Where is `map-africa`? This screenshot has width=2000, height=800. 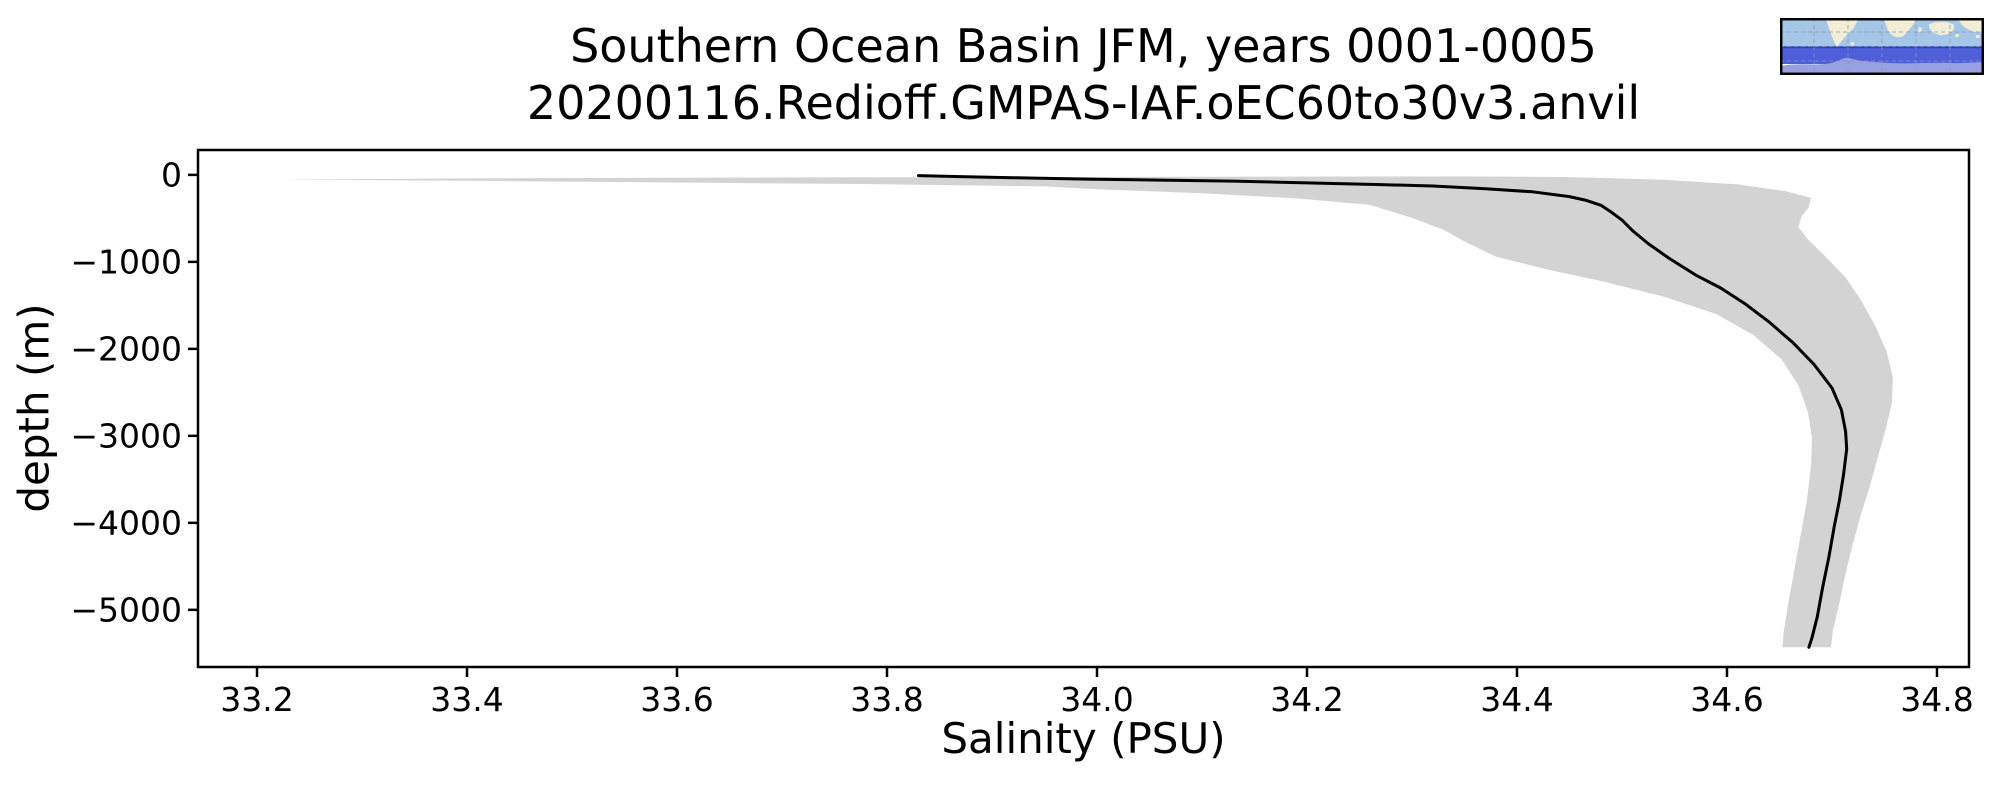 map-africa is located at coordinates (1900, 28).